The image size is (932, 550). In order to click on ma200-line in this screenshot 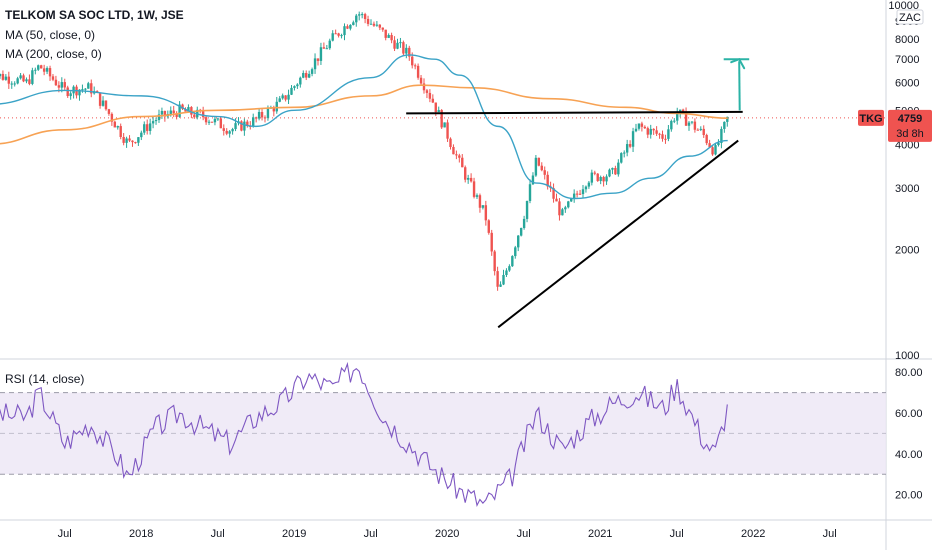, I will do `click(364, 114)`.